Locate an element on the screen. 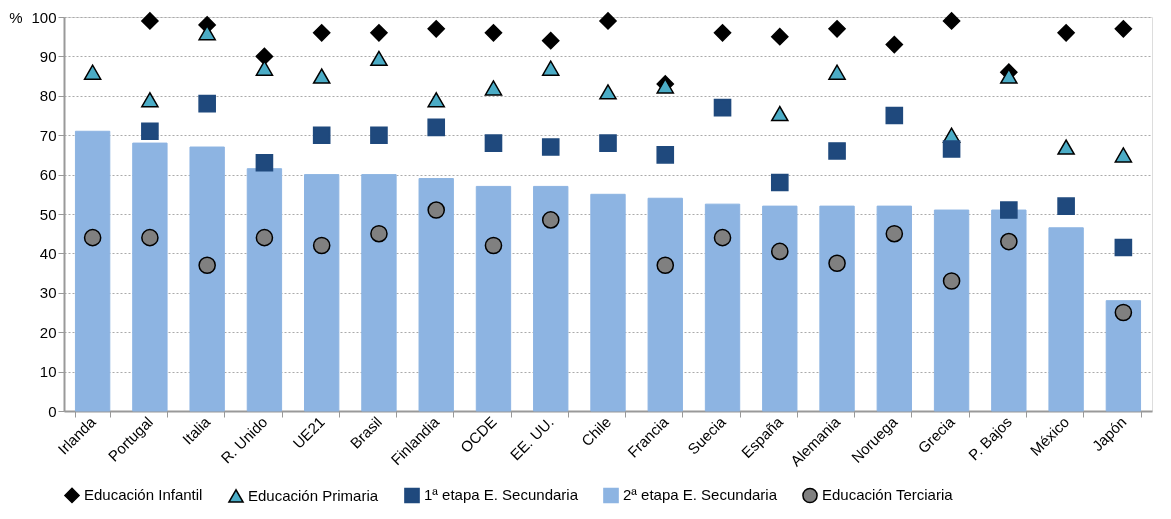 The image size is (1171, 519). legend-label: Educación Primaria is located at coordinates (313, 495).